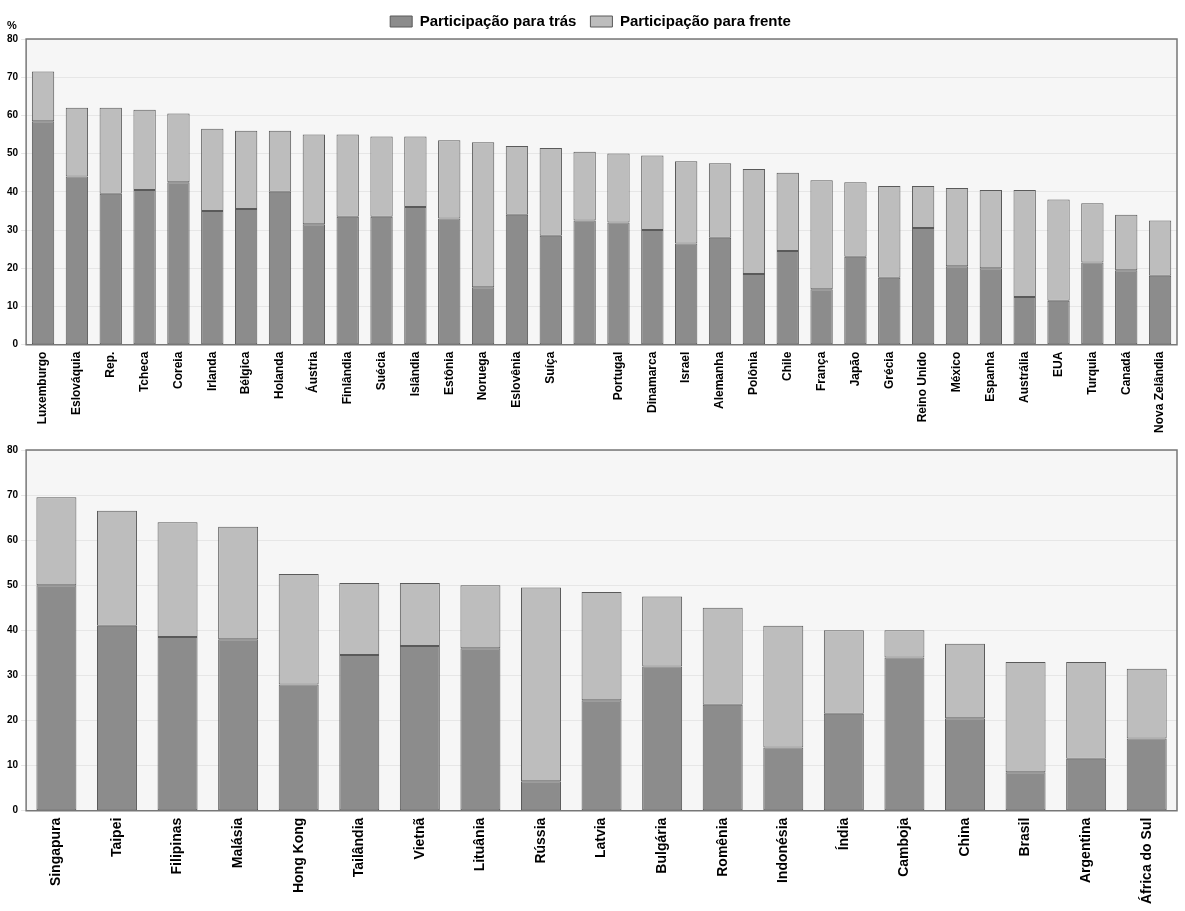  Describe the element at coordinates (177, 370) in the screenshot. I see `x-tick-label: Coreia` at that location.